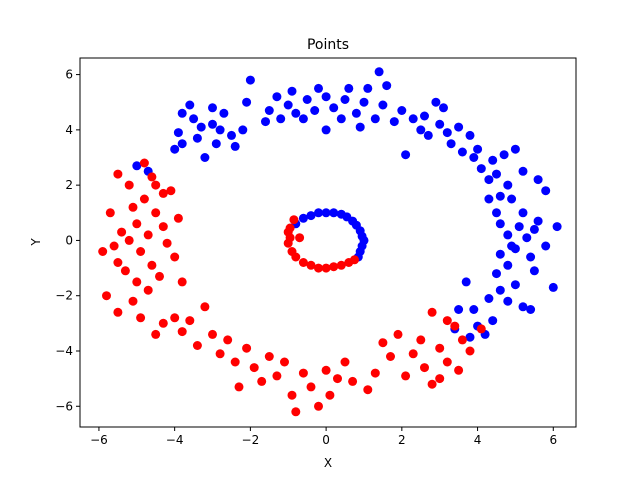 The image size is (640, 480). Describe the element at coordinates (69, 130) in the screenshot. I see `y-tick-label: 4` at that location.